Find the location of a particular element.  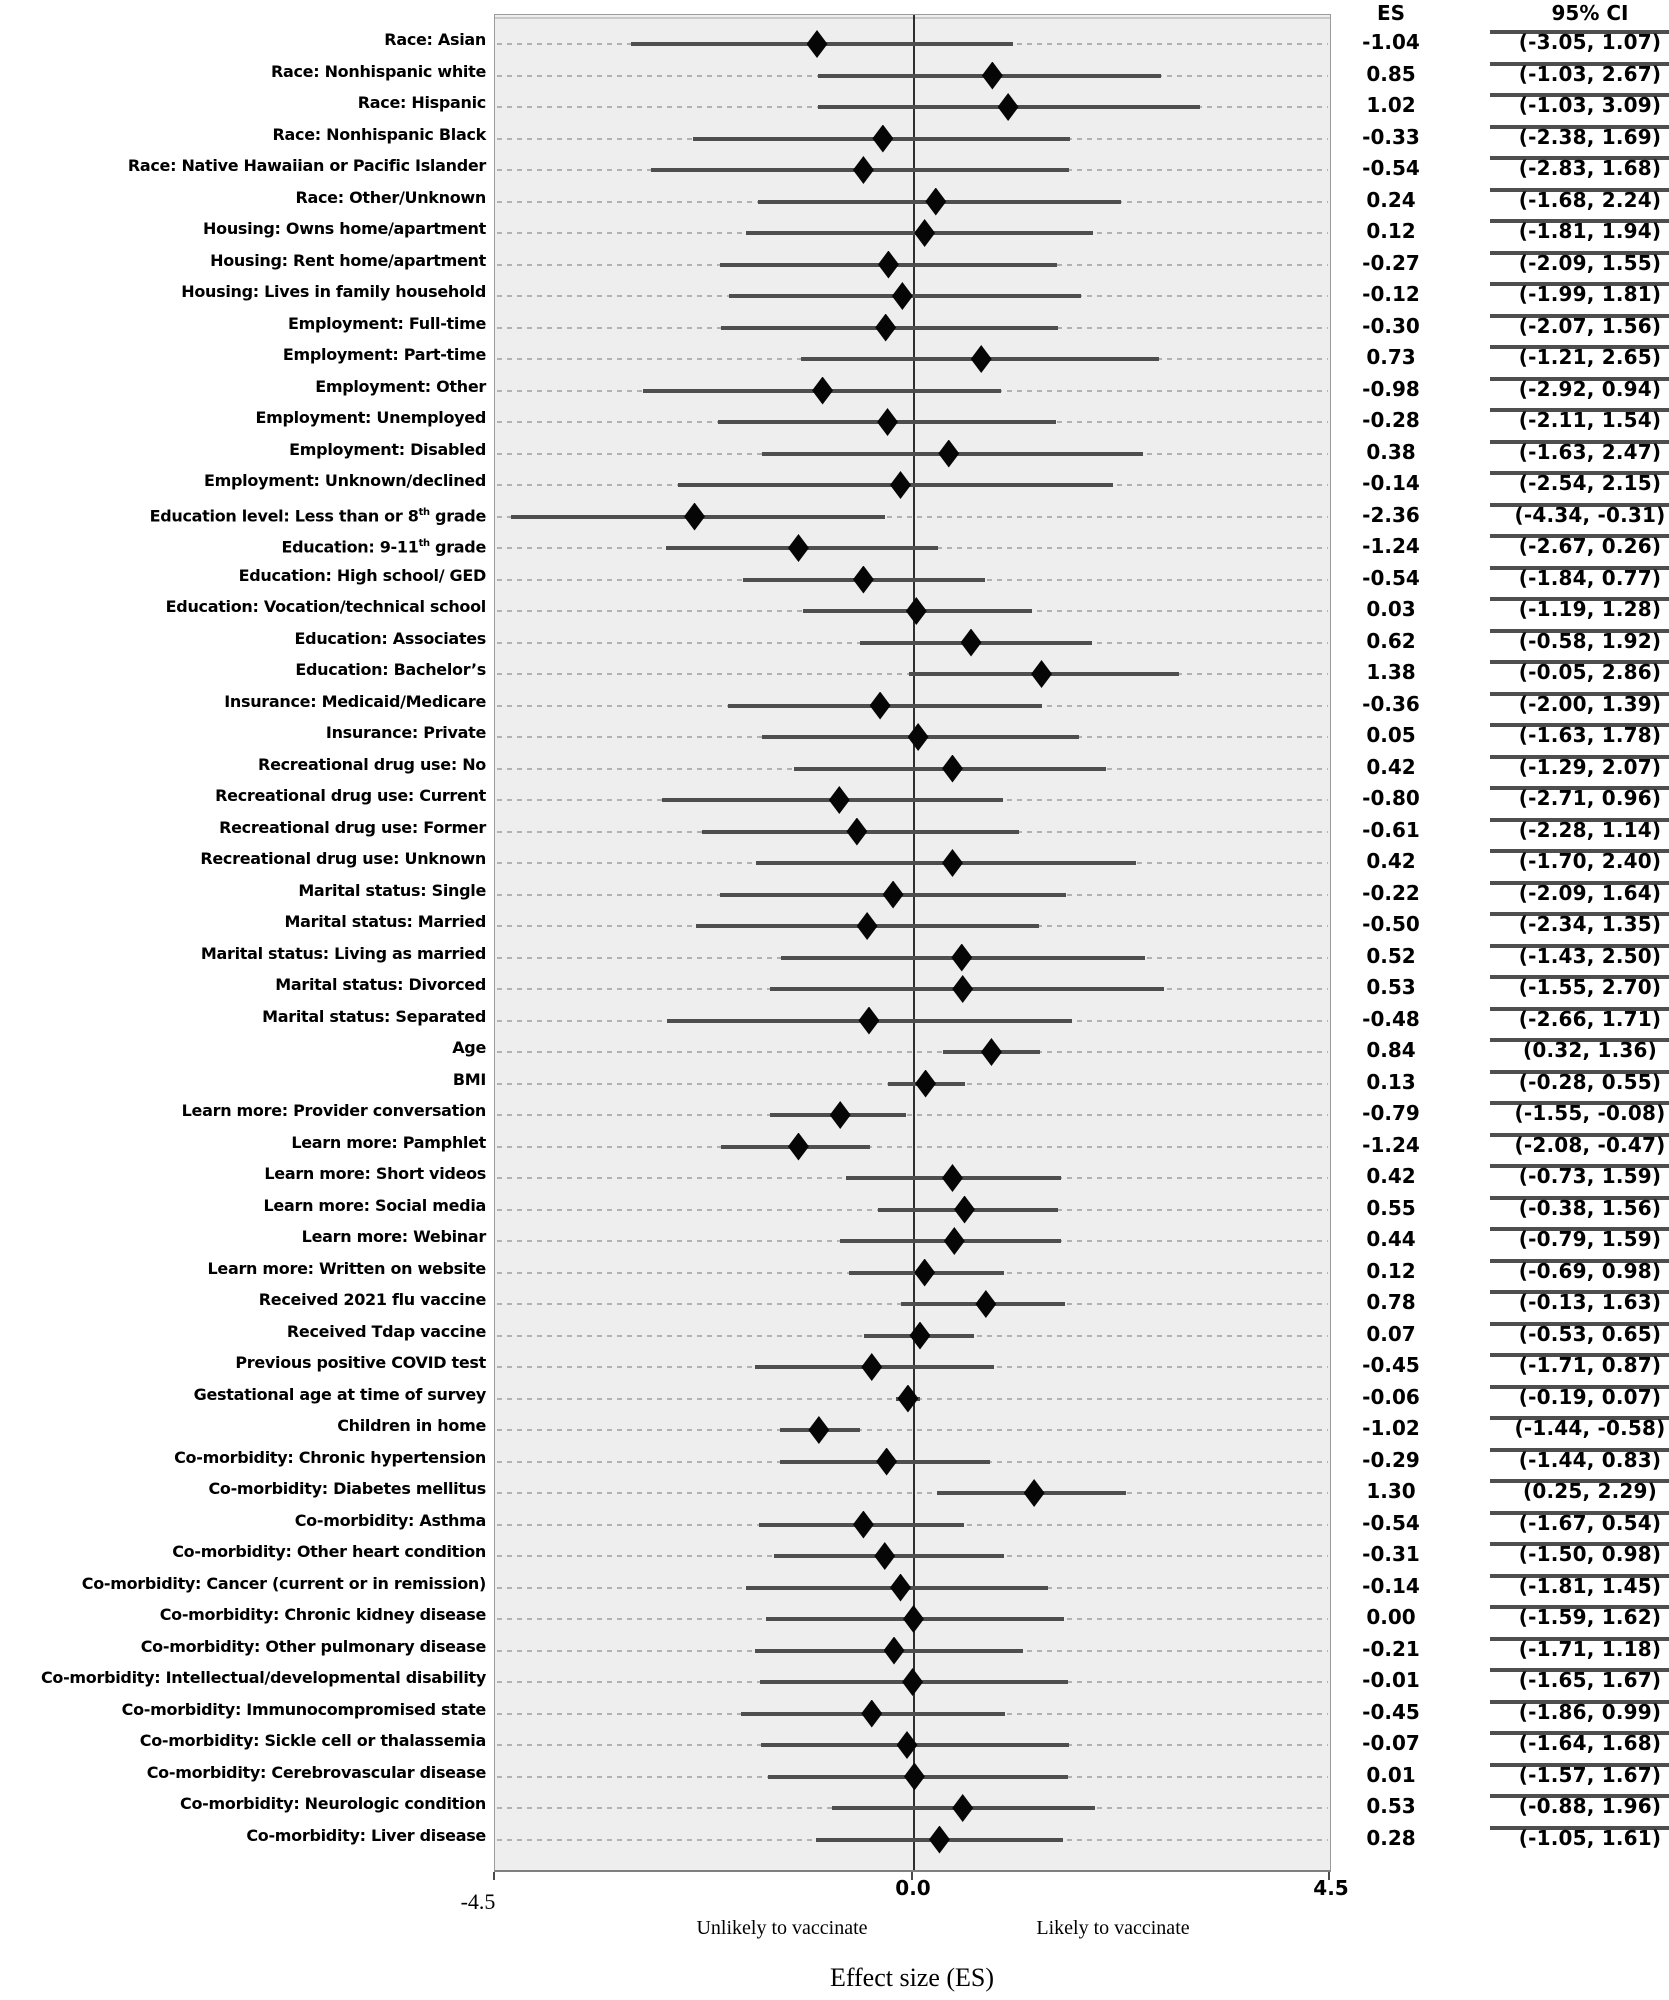

row-label: Learn more: Short videos is located at coordinates (375, 1173).